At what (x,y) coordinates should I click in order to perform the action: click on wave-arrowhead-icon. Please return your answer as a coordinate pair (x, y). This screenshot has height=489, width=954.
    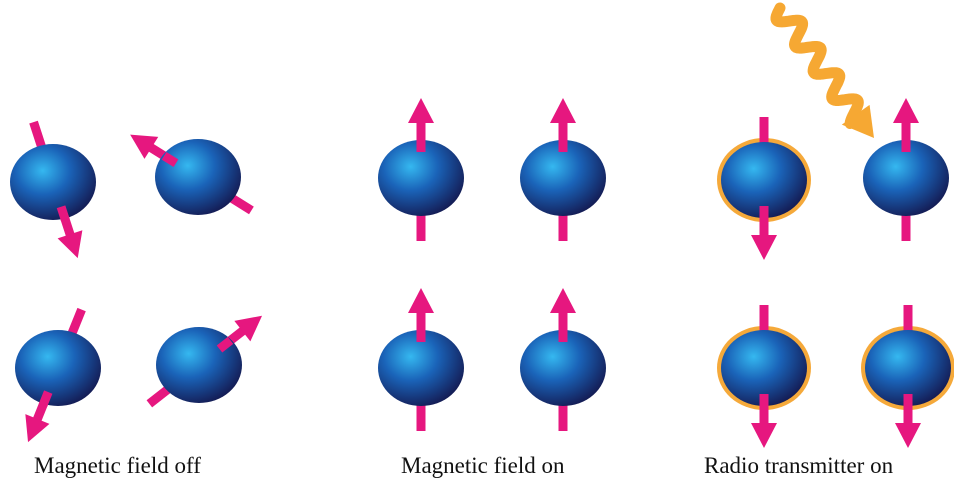
    Looking at the image, I should click on (857, 121).